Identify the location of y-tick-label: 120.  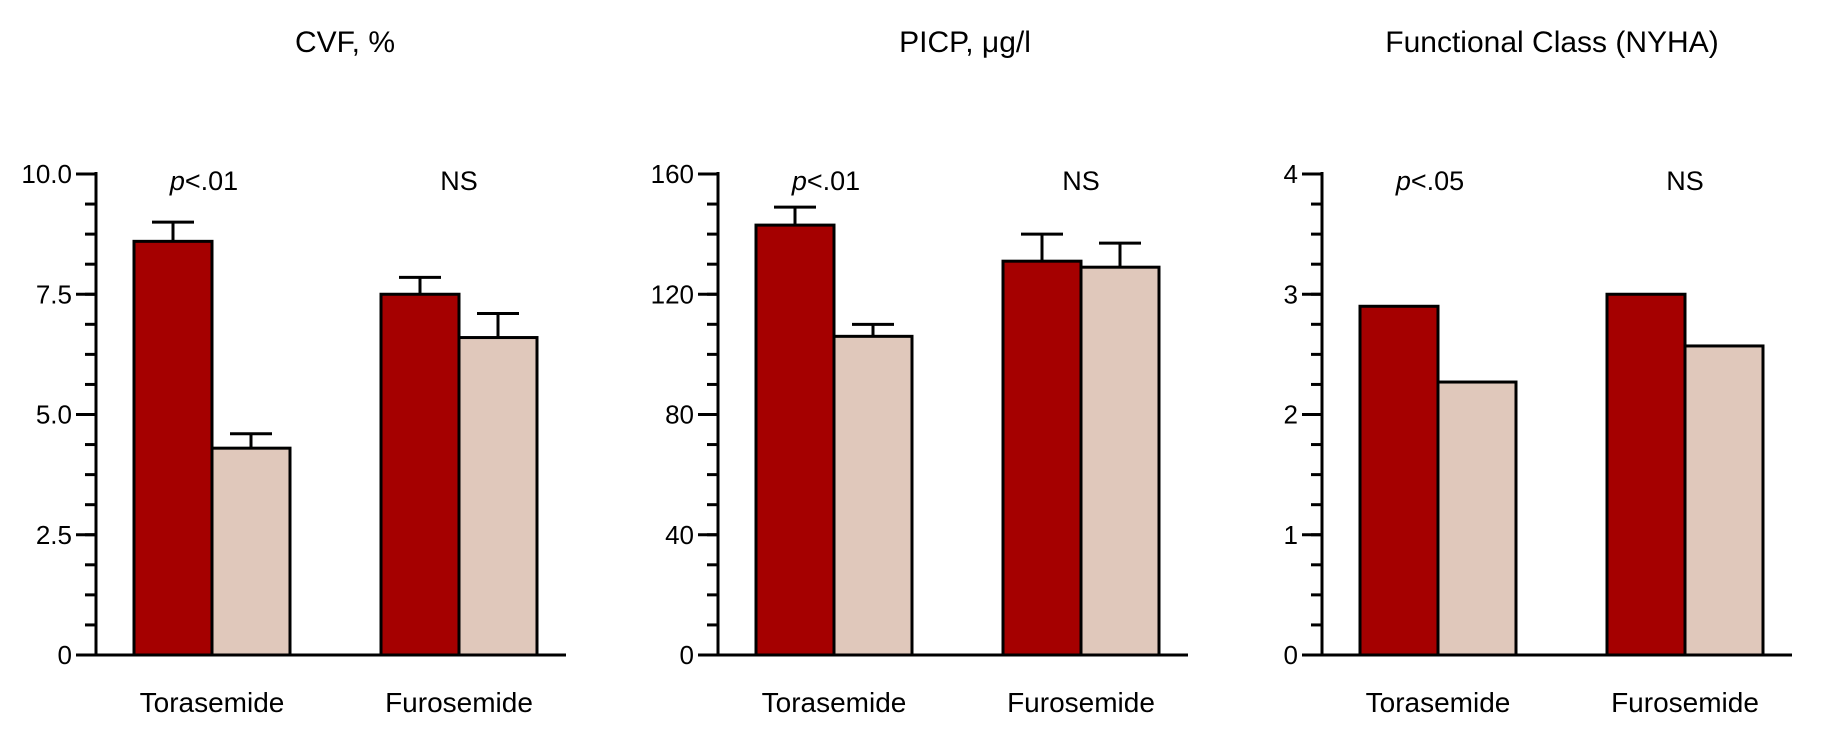
(672, 294).